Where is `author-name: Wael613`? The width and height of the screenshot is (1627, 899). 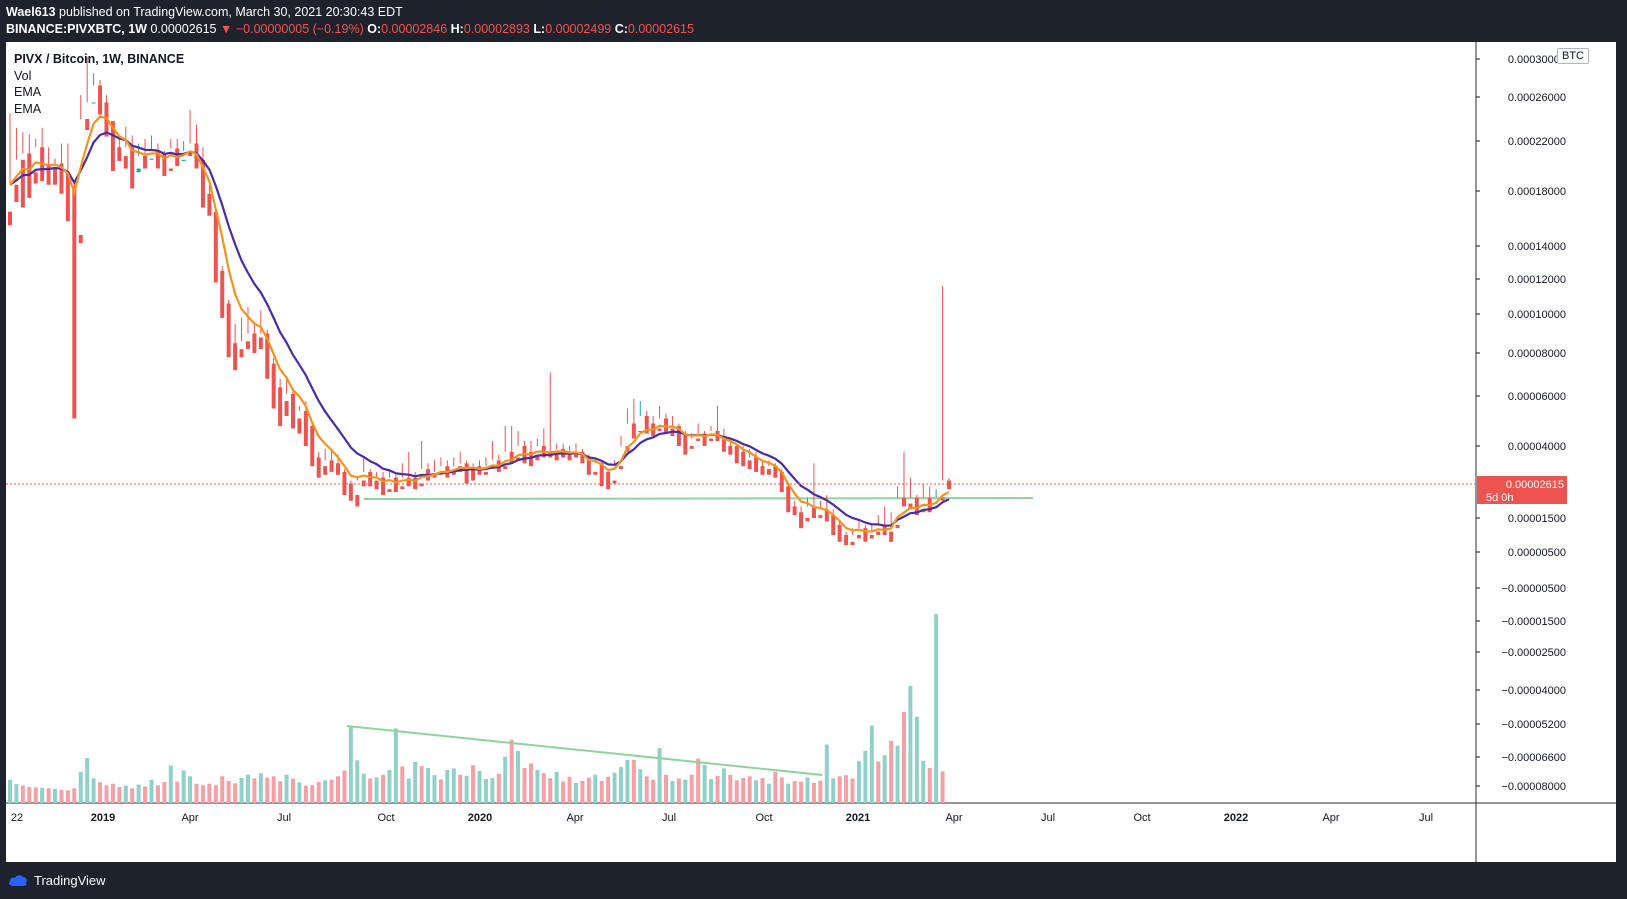
author-name: Wael613 is located at coordinates (31, 12).